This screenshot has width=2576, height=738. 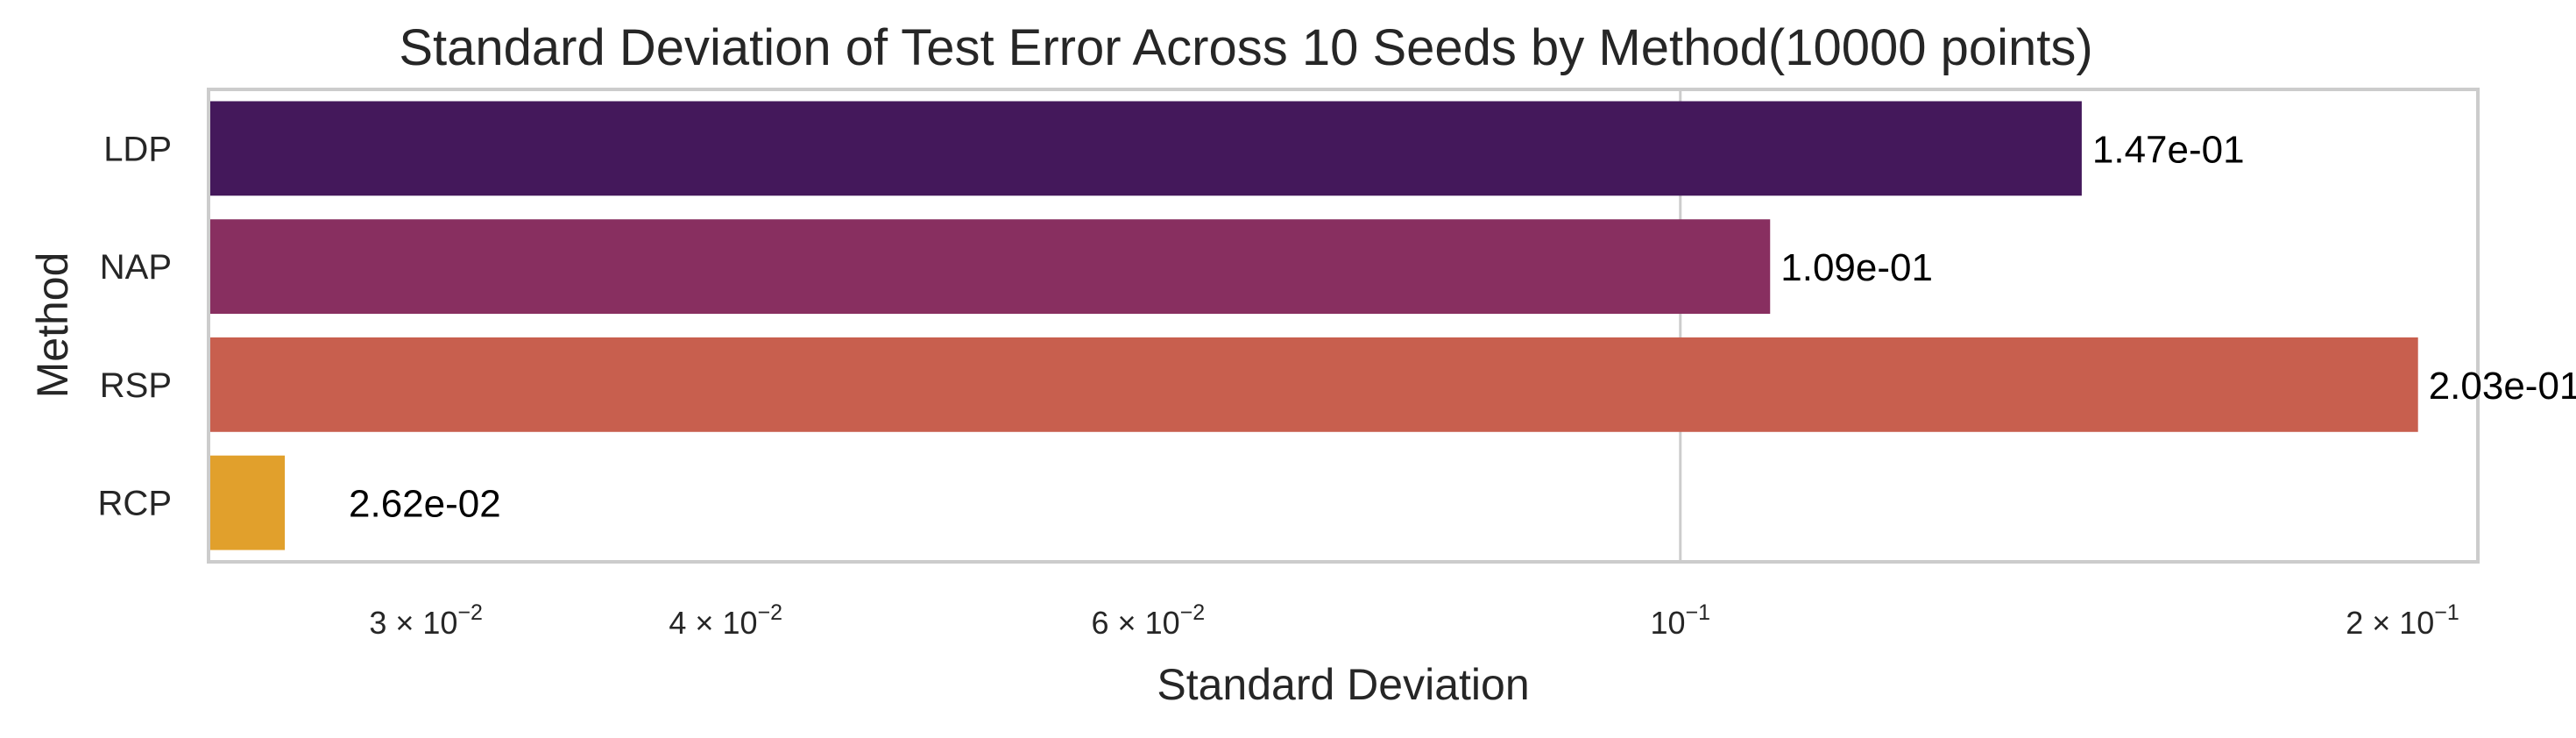 What do you see at coordinates (1414, 621) in the screenshot?
I see `x-tick-labels: 3 × 10−2 4 × 10−2 6 × 10−2 10−1 2 × 10−1` at bounding box center [1414, 621].